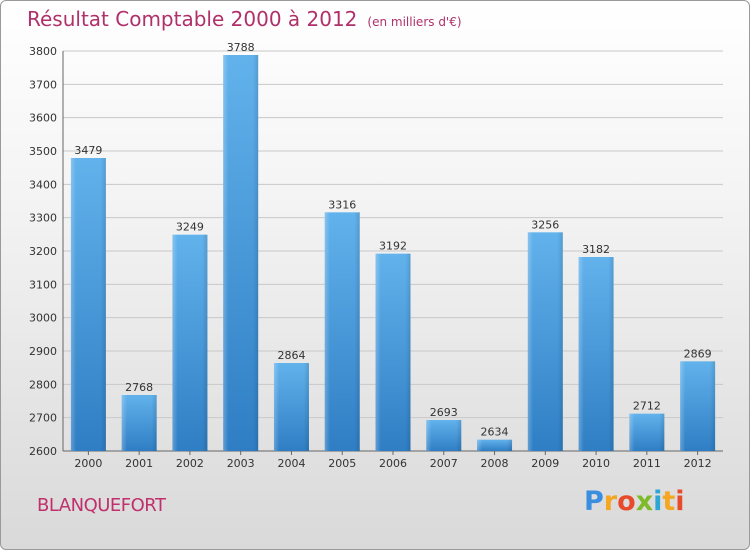 Image resolution: width=750 pixels, height=550 pixels. What do you see at coordinates (596, 249) in the screenshot?
I see `value-label: 3182` at bounding box center [596, 249].